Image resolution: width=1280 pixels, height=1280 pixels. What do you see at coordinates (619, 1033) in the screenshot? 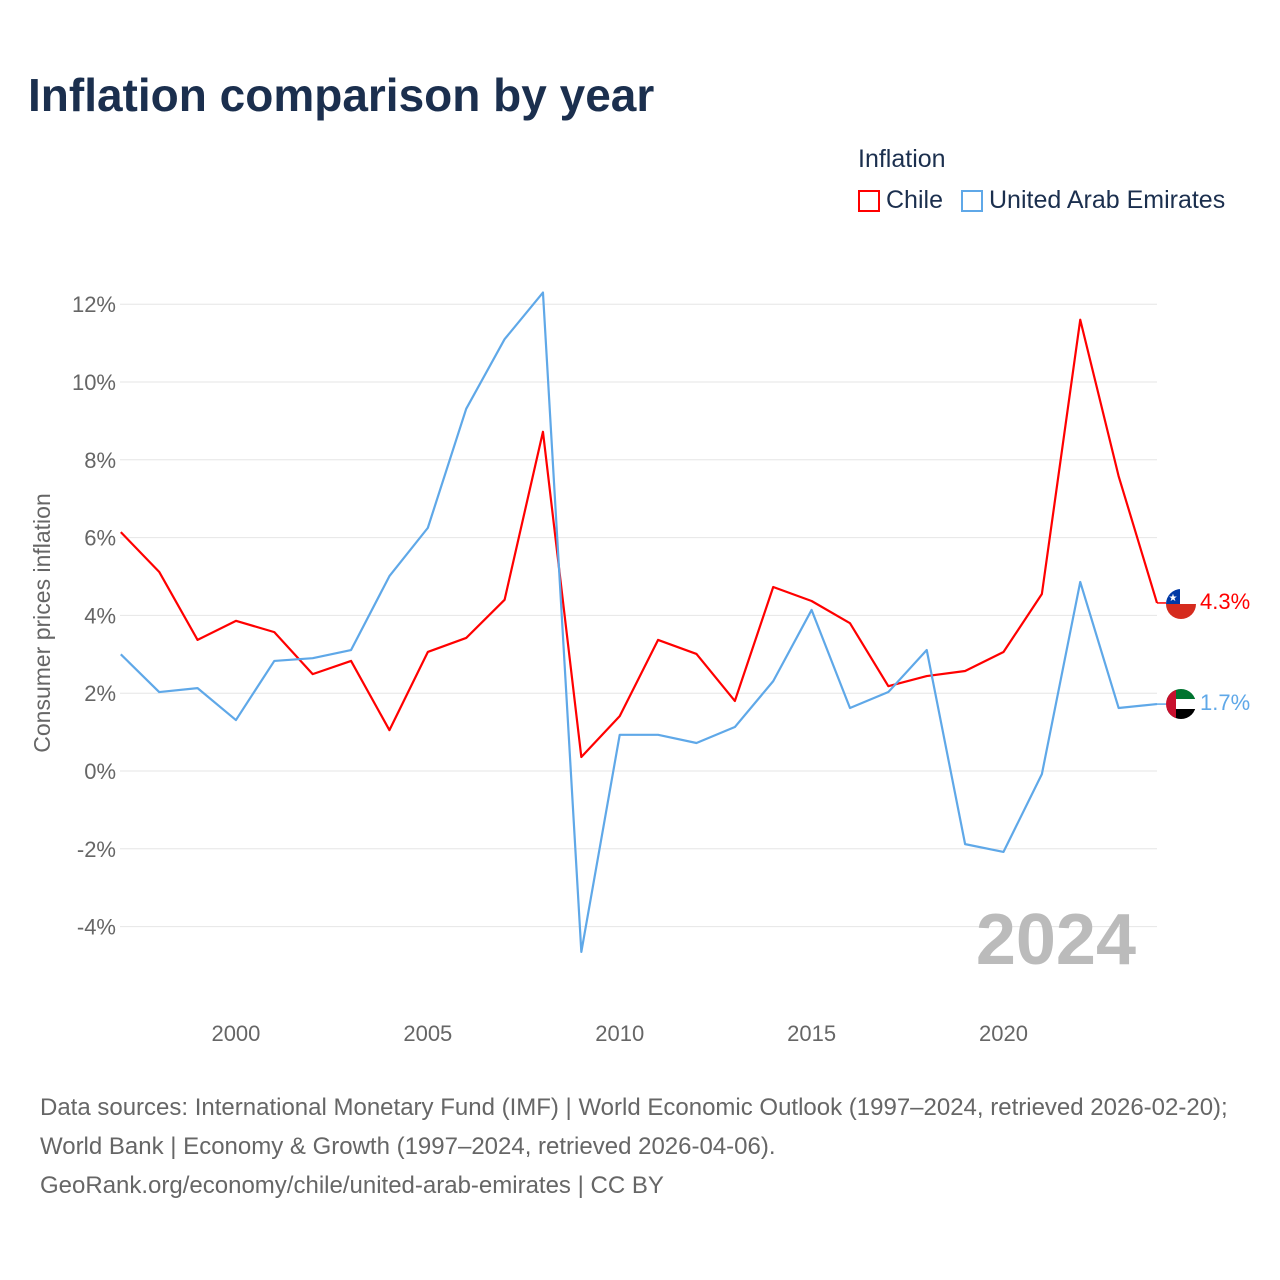
I see `x-tick-label: 2010` at bounding box center [619, 1033].